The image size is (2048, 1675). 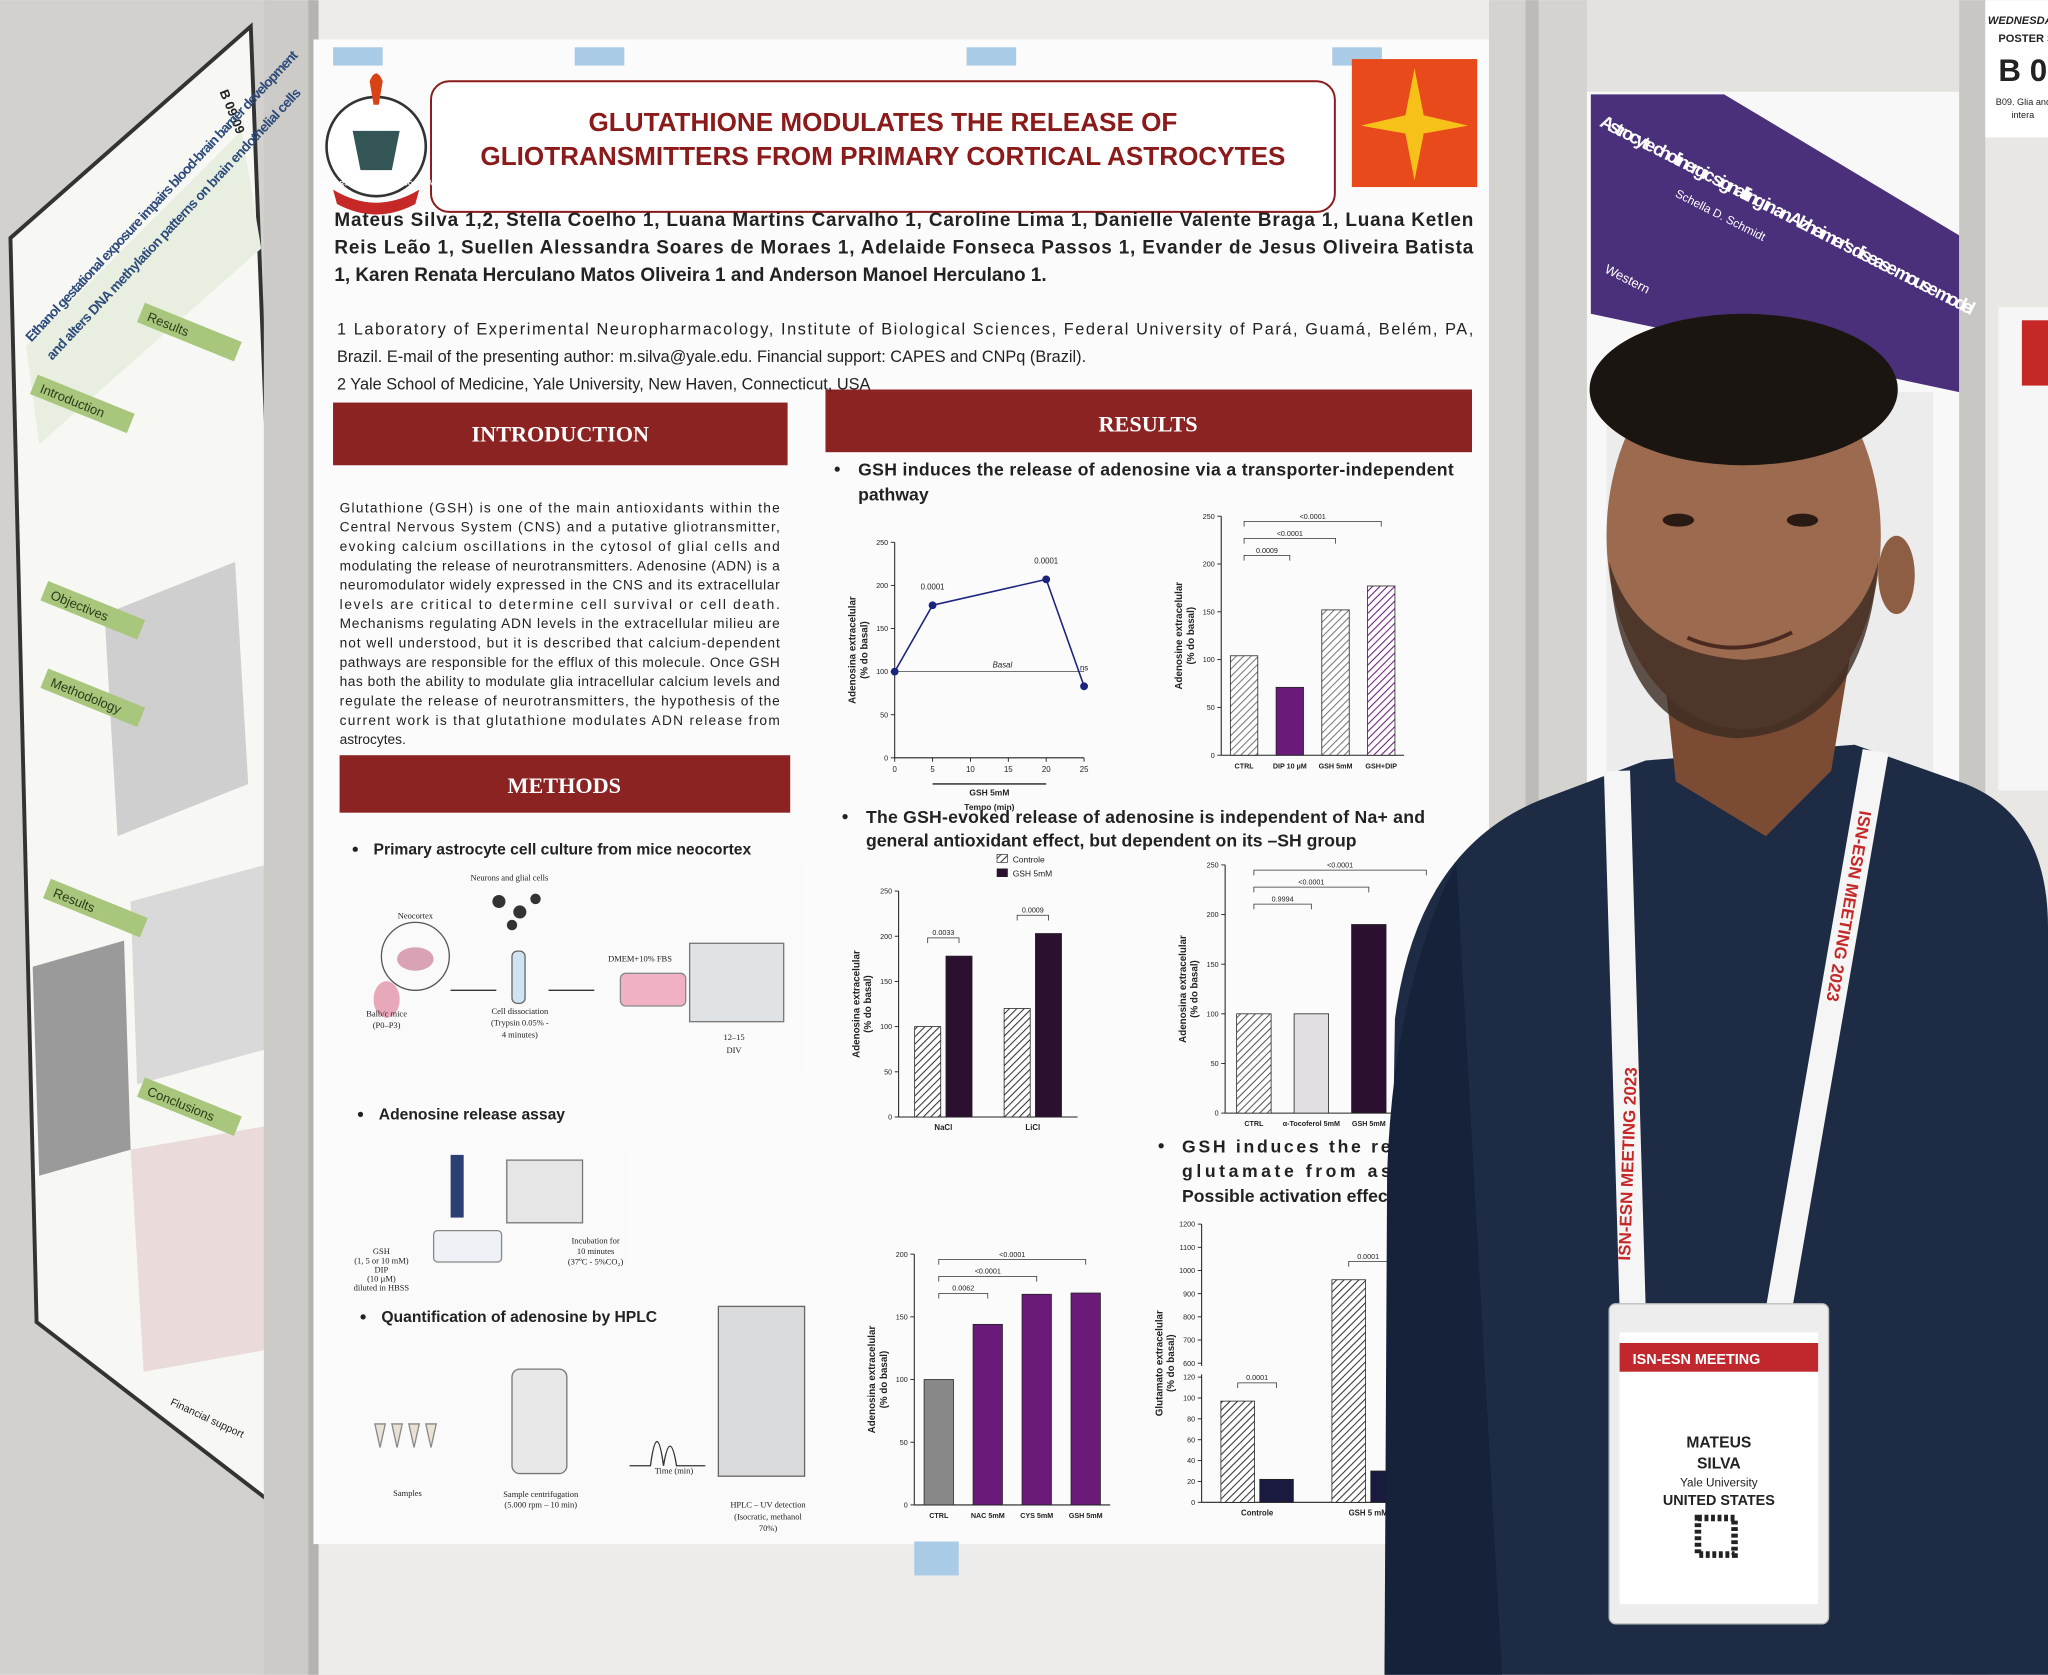 I want to click on section-header, so click(x=565, y=784).